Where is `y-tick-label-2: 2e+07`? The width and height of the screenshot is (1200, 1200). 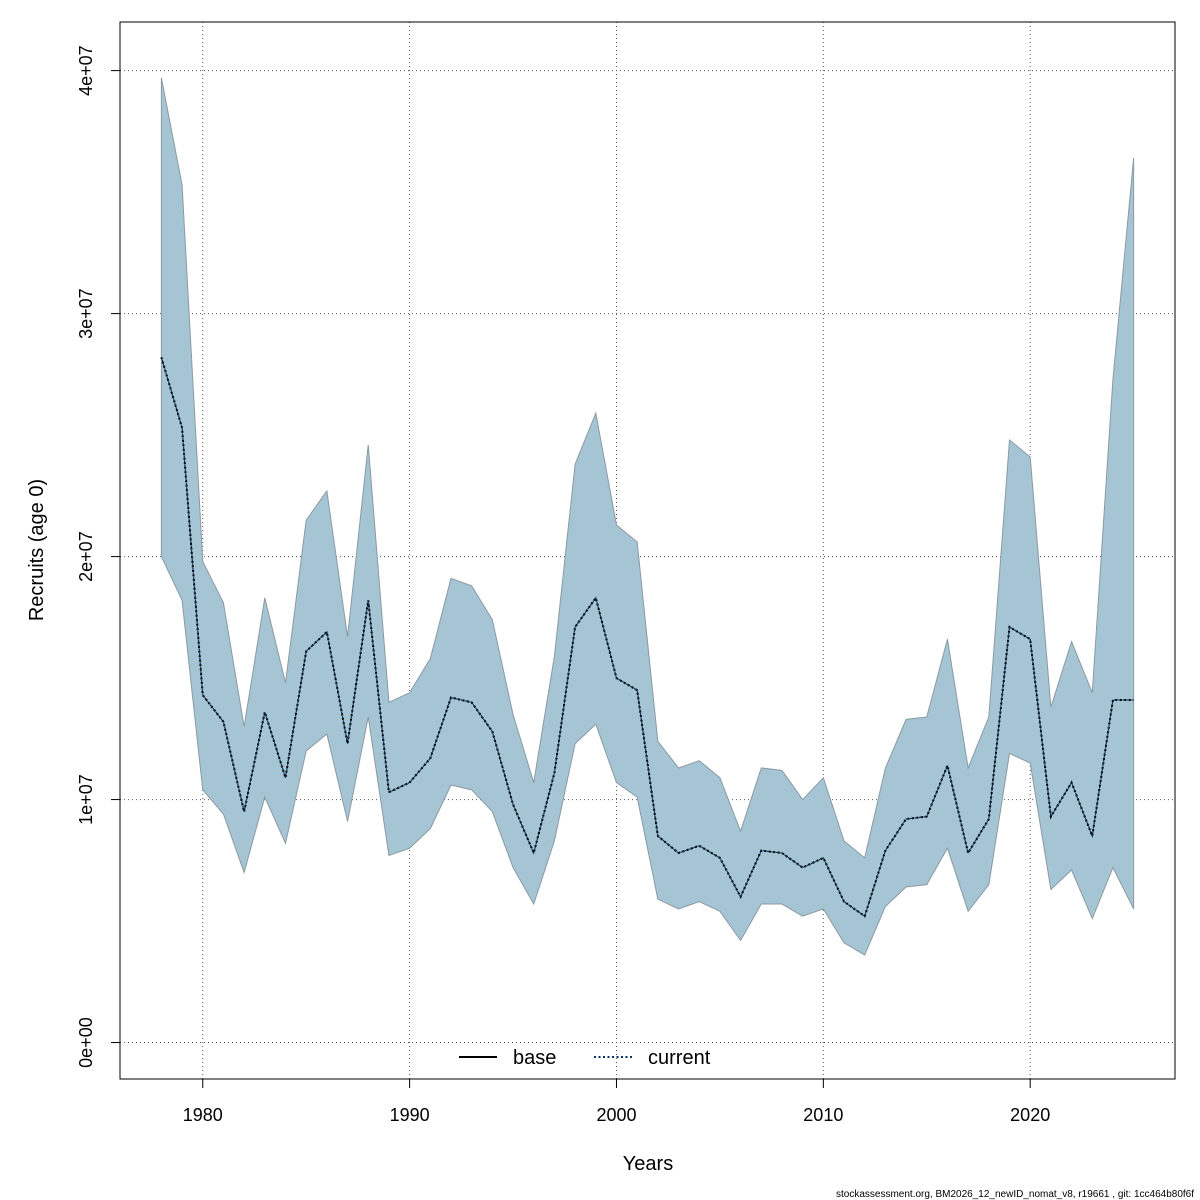 y-tick-label-2: 2e+07 is located at coordinates (86, 556).